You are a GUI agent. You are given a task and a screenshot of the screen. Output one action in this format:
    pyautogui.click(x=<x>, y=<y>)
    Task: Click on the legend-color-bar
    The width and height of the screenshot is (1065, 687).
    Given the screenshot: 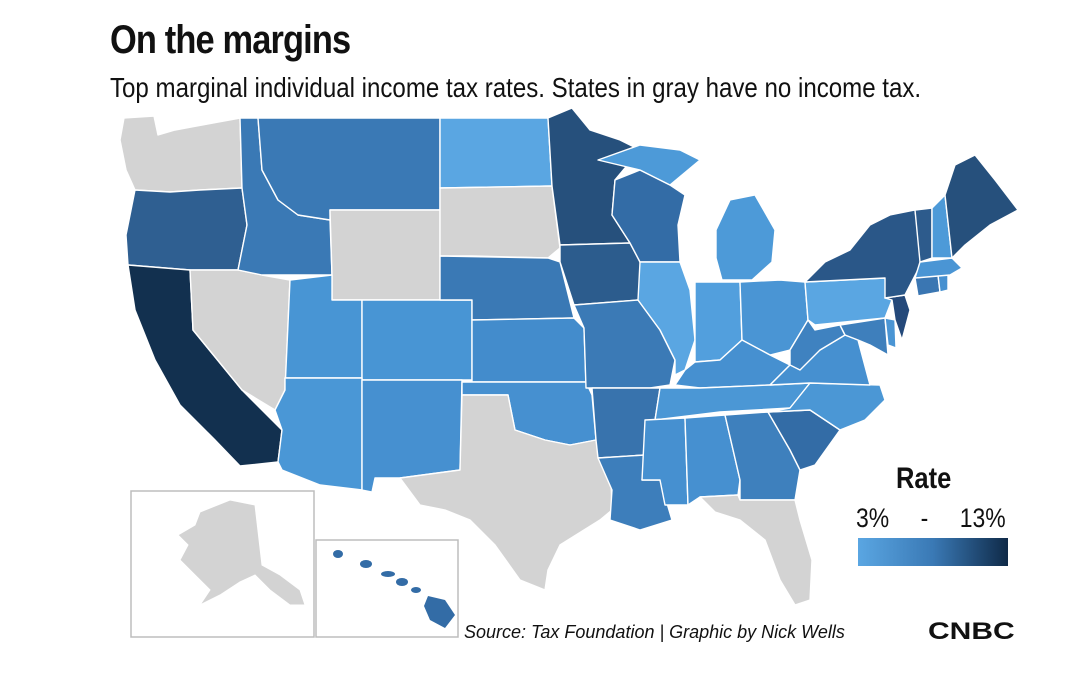 What is the action you would take?
    pyautogui.click(x=933, y=552)
    